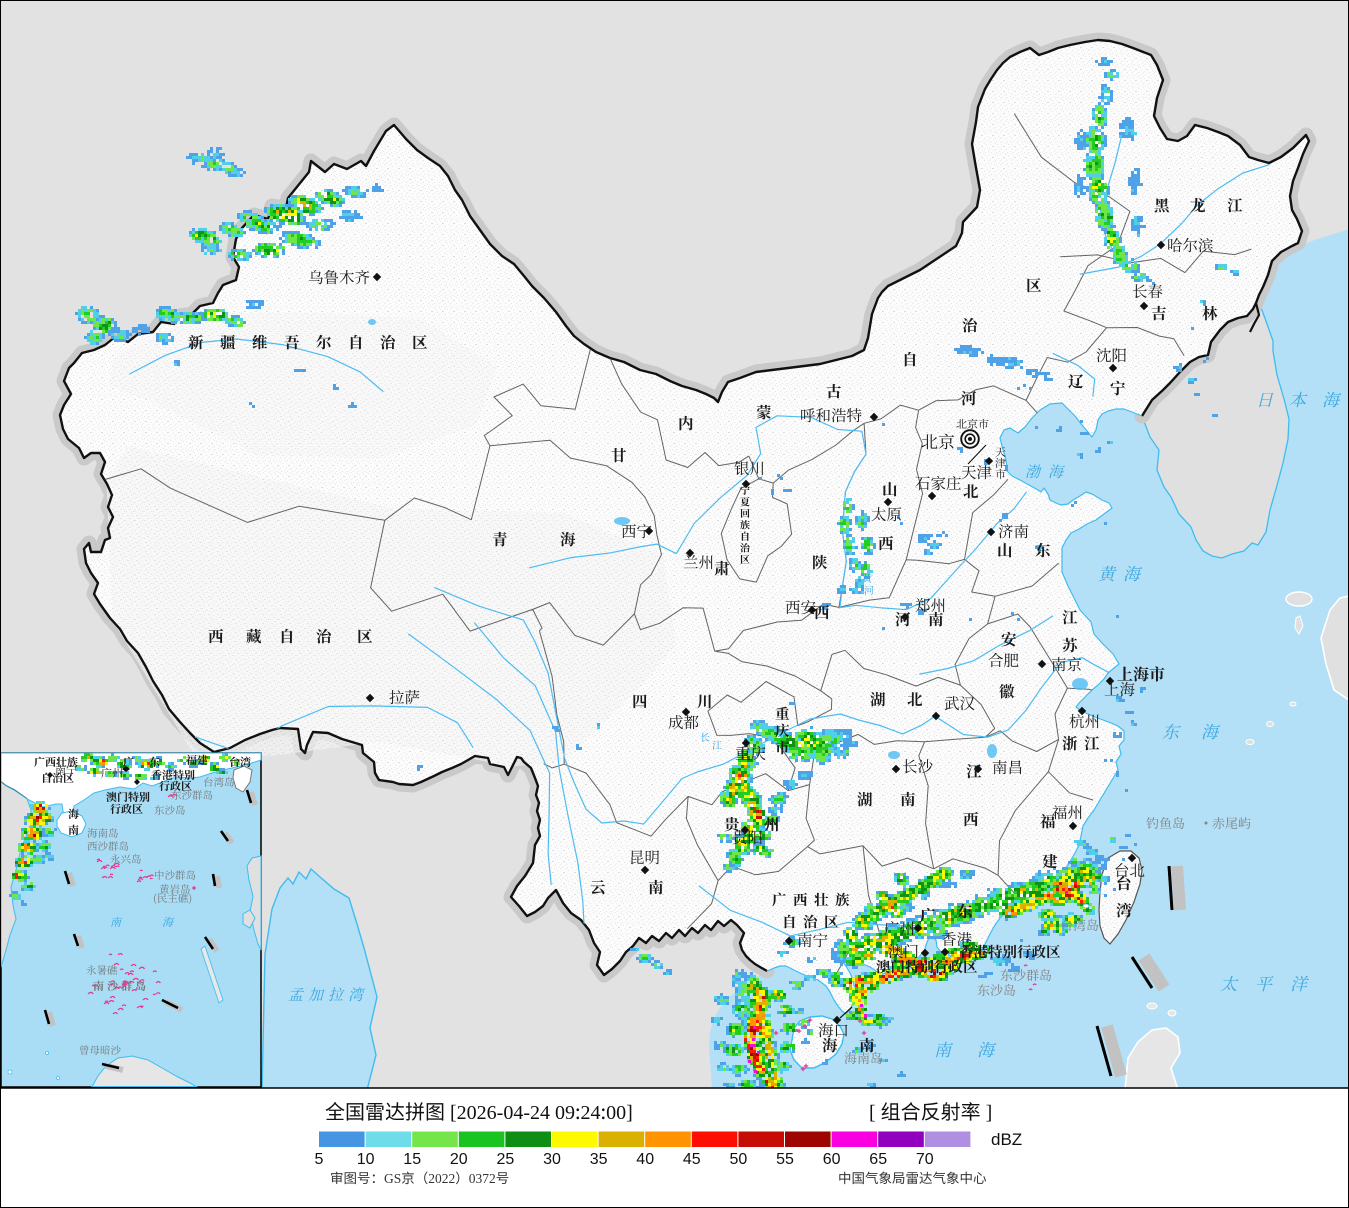 This screenshot has width=1349, height=1208. Describe the element at coordinates (782, 747) in the screenshot. I see `svg-text: 市` at that location.